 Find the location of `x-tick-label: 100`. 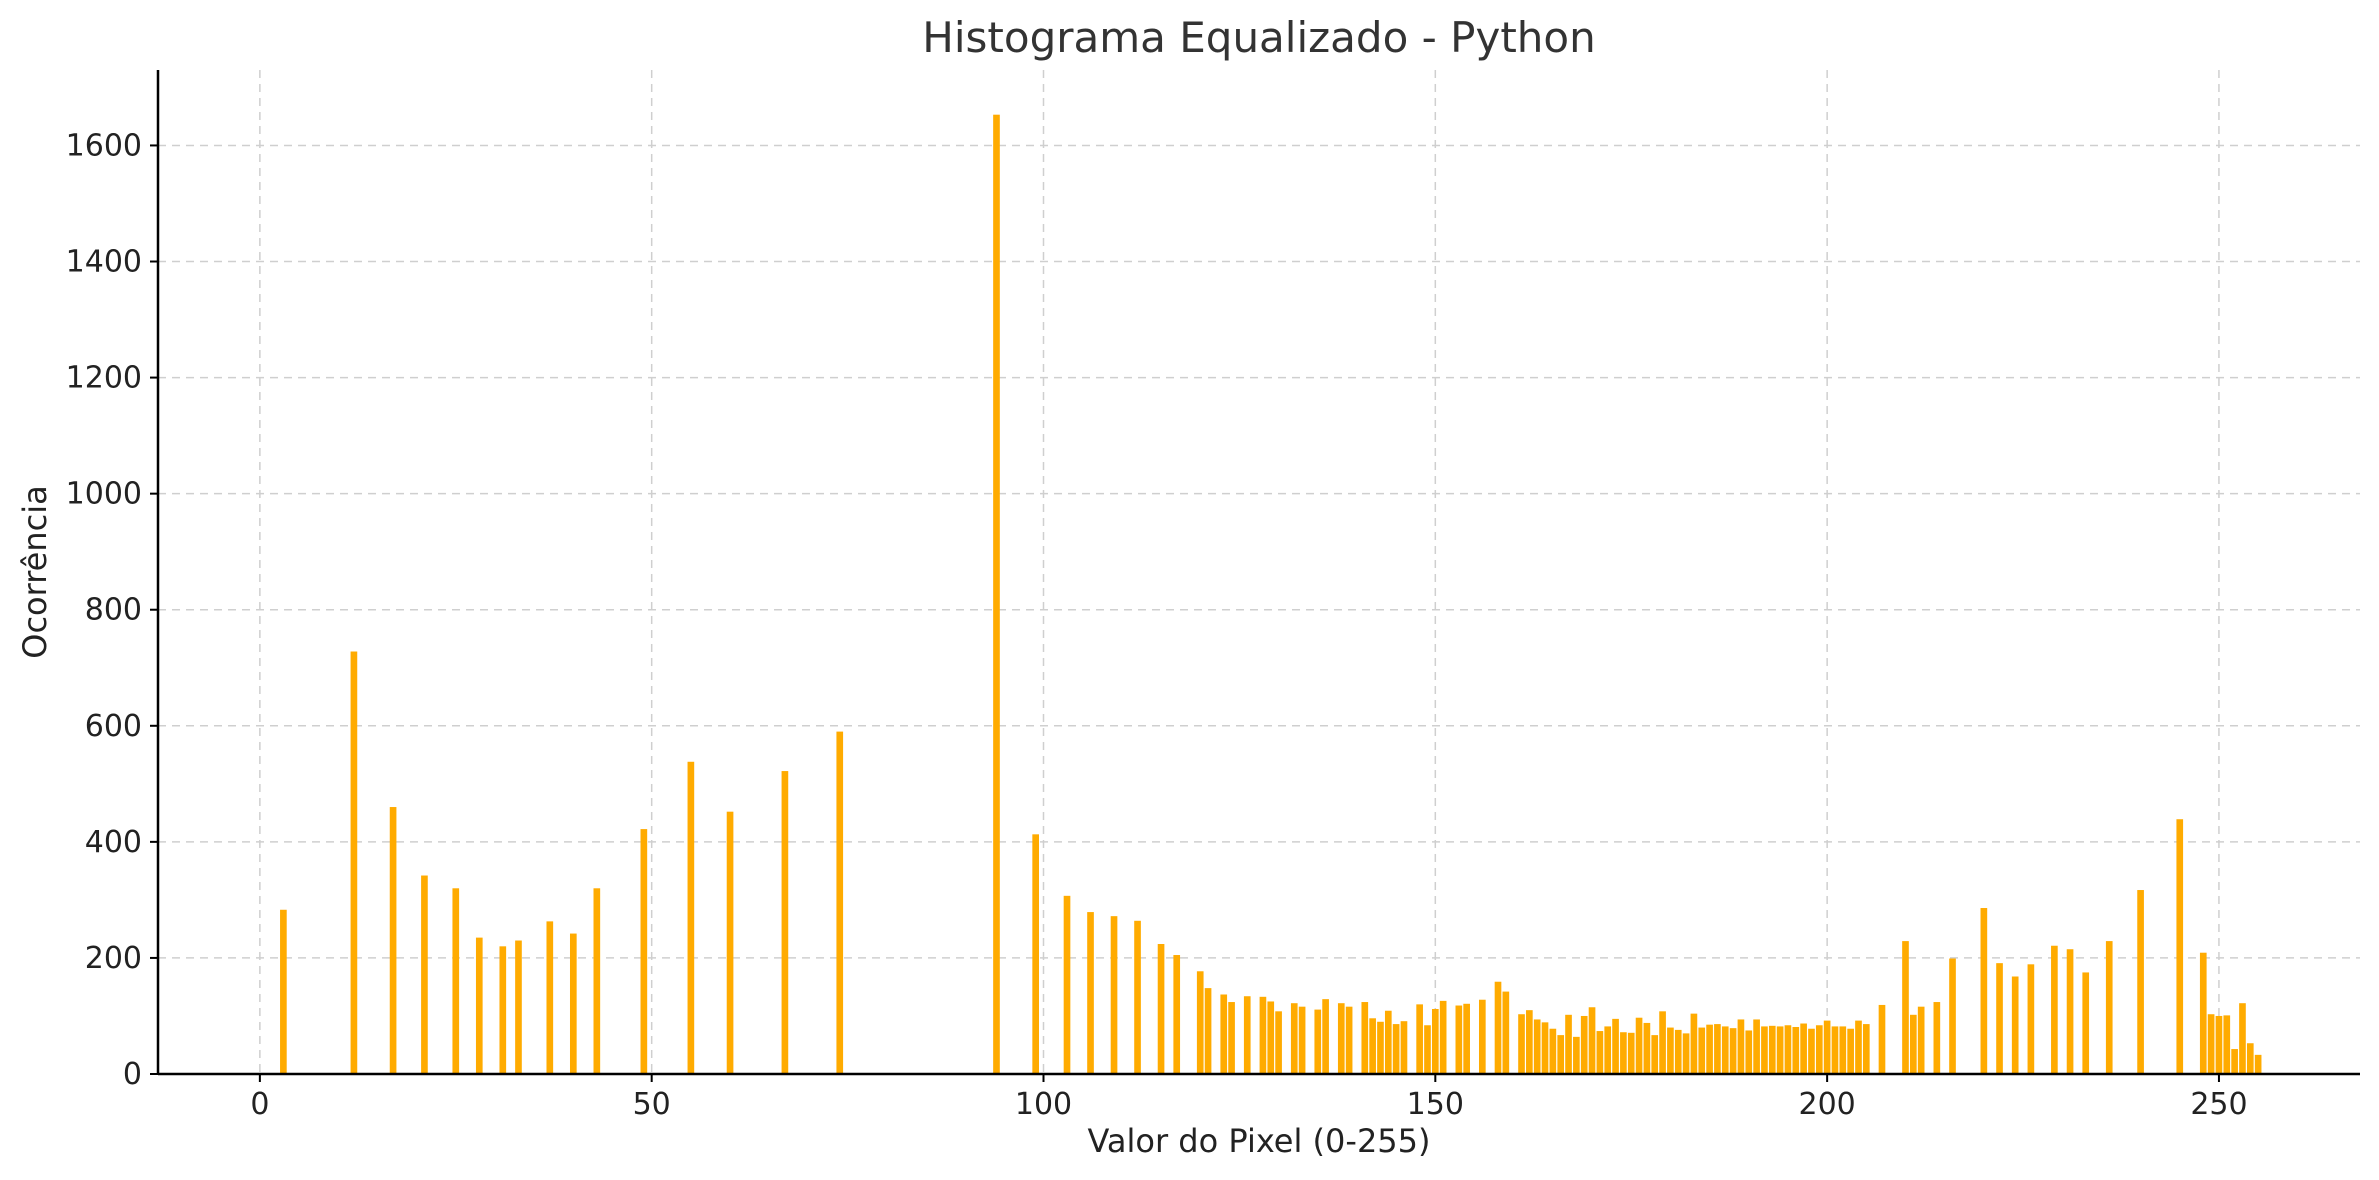

x-tick-label: 100 is located at coordinates (1043, 1104).